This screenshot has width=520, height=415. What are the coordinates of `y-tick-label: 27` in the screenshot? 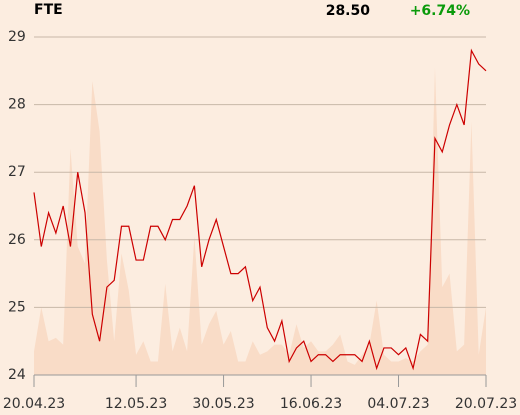 It's located at (17, 172).